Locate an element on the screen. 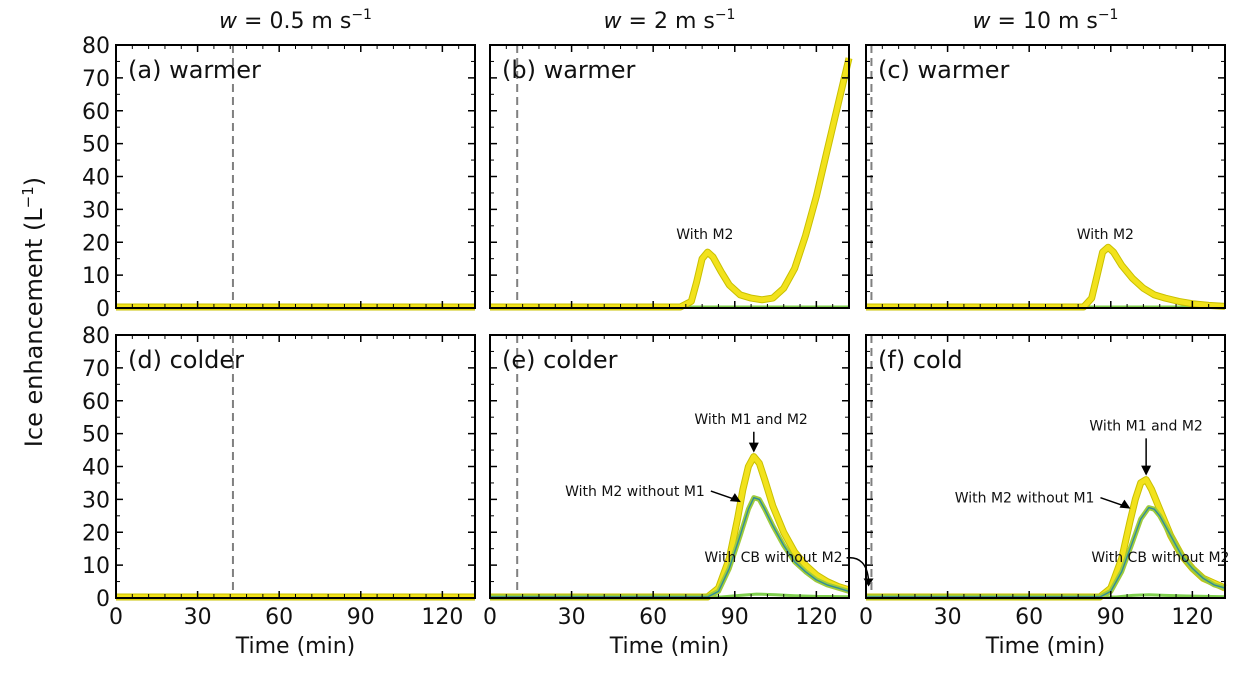 The image size is (1233, 675). panel: (b) warmer With M2 is located at coordinates (671, 177).